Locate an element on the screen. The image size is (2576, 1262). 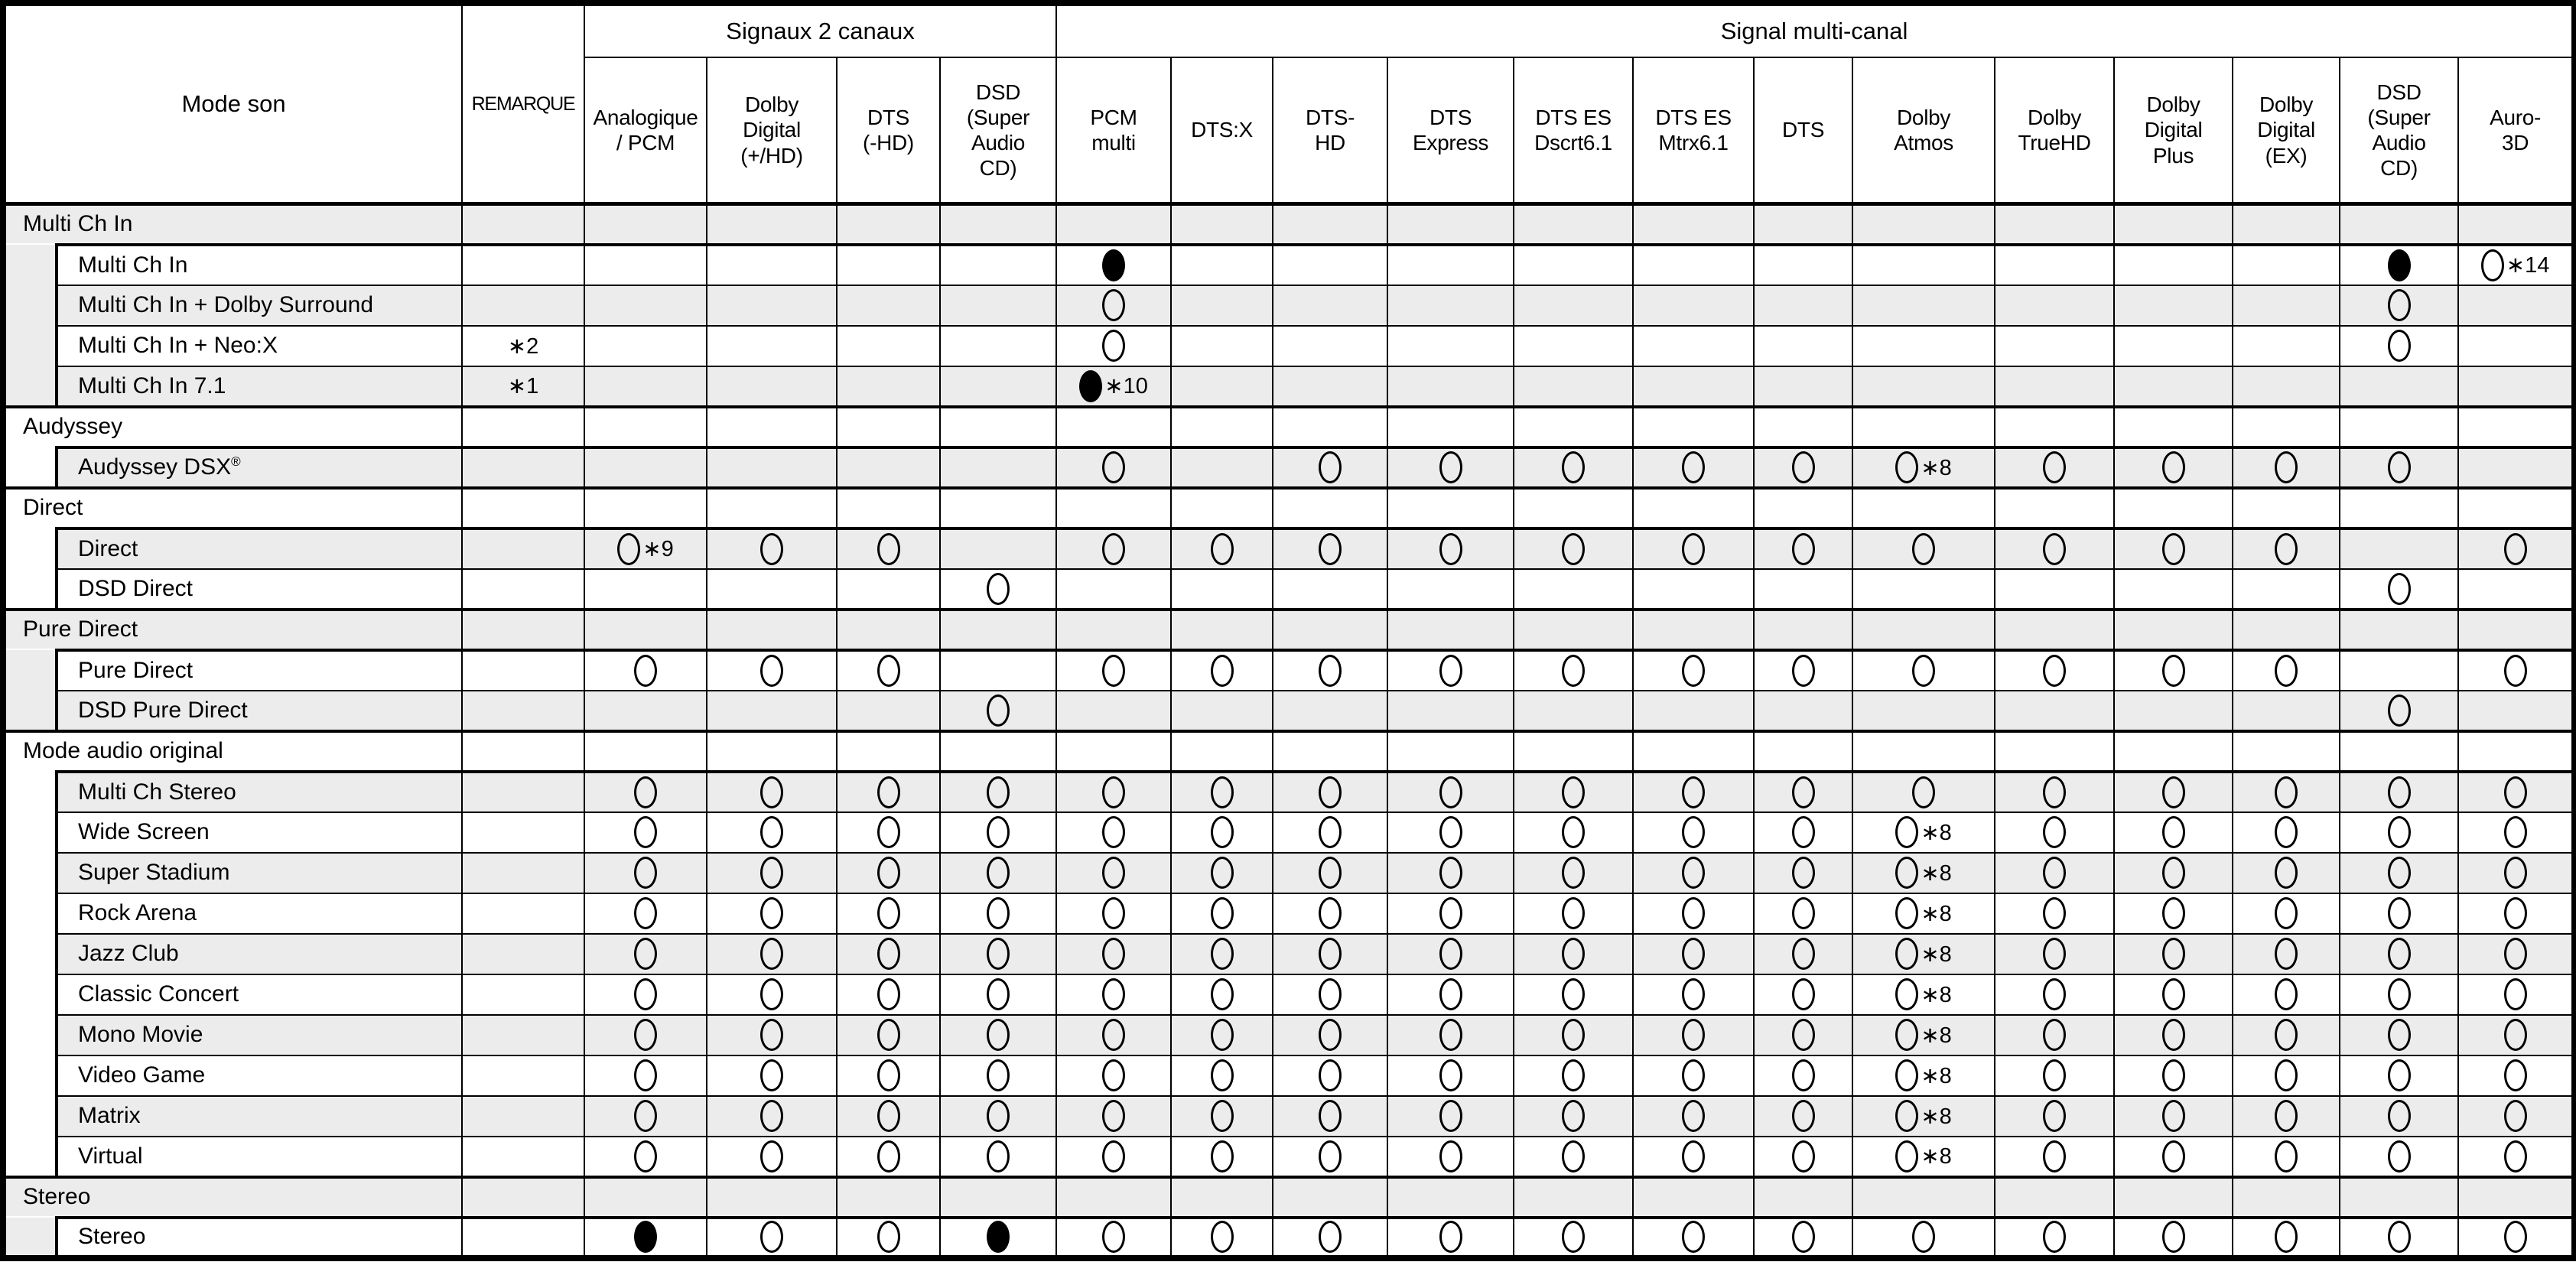
section-row: Stereo is located at coordinates (1289, 1196).